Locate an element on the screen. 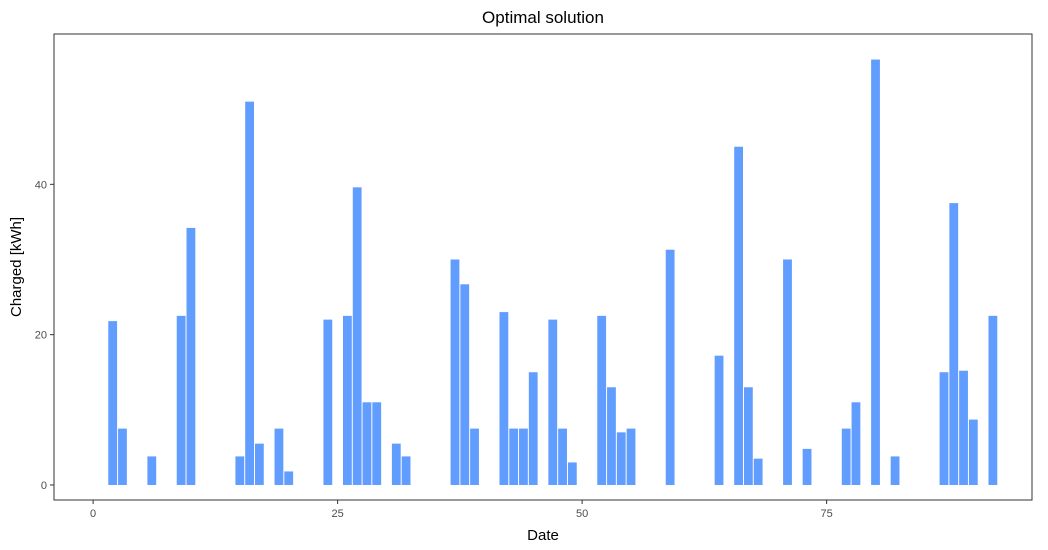  x-tick-label: 25 is located at coordinates (337, 514).